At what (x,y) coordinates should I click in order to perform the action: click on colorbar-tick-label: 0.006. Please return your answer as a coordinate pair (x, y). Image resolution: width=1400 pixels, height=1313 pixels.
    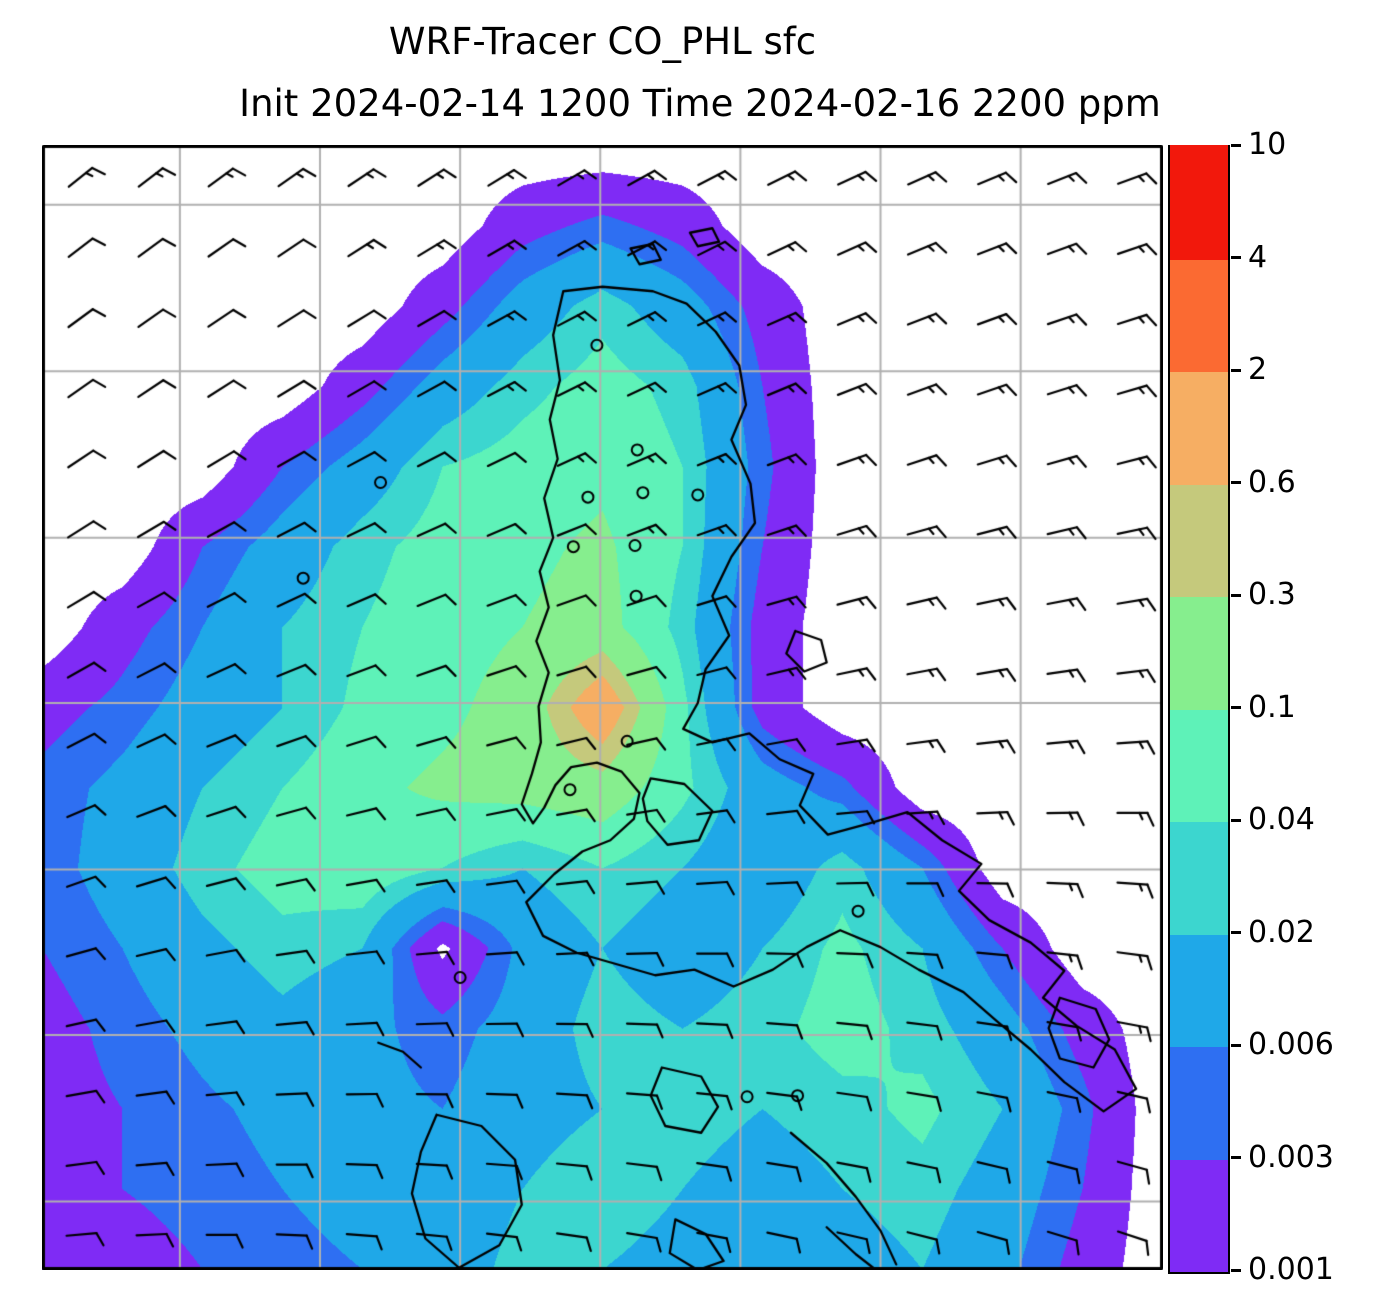
    Looking at the image, I should click on (1291, 1044).